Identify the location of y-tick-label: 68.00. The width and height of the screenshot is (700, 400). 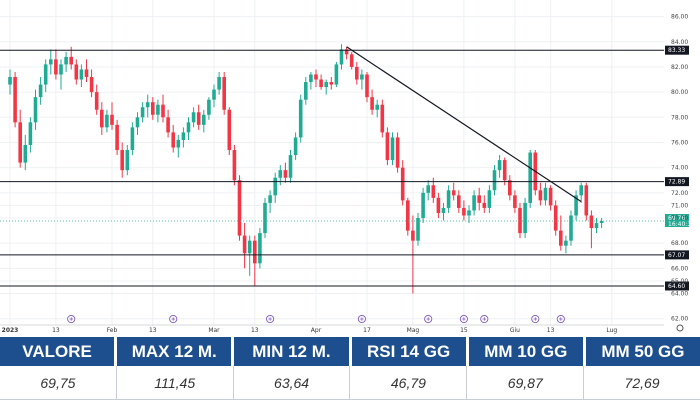
(679, 243).